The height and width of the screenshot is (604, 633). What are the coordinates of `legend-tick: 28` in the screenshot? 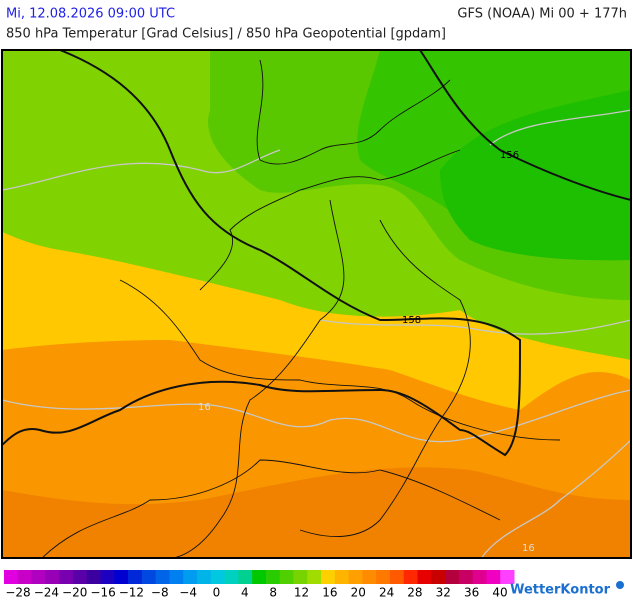 It's located at (414, 593).